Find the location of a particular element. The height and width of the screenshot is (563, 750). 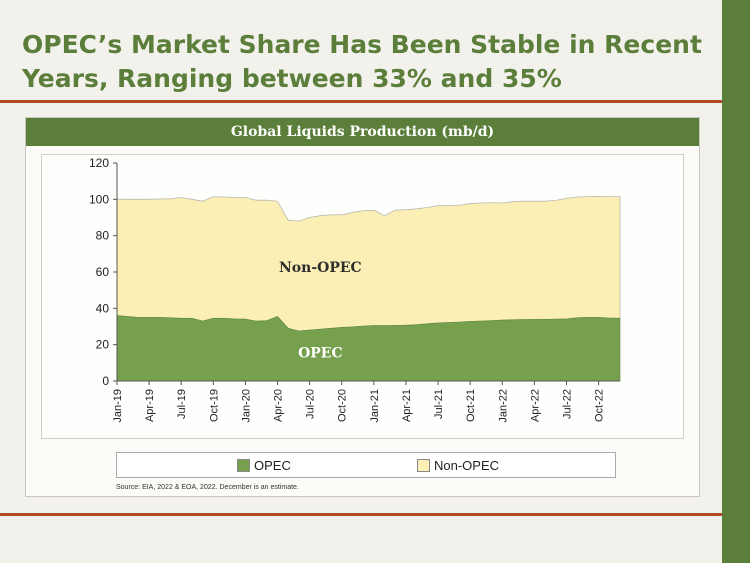

annotation-opec: OPEC is located at coordinates (320, 353).